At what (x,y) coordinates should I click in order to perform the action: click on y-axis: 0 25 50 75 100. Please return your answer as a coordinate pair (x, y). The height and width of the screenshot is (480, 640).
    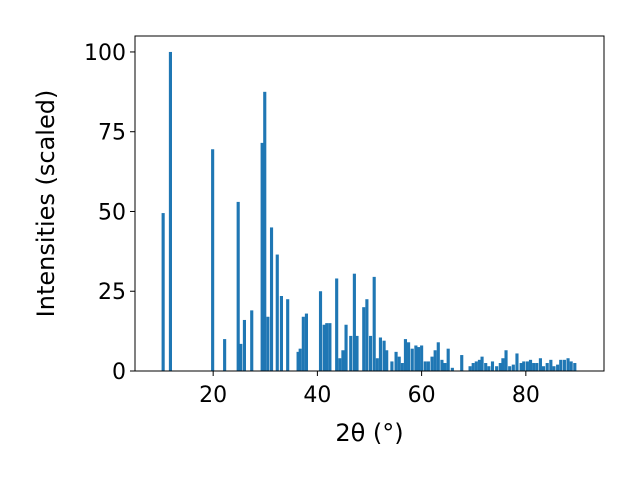
    Looking at the image, I should click on (109, 213).